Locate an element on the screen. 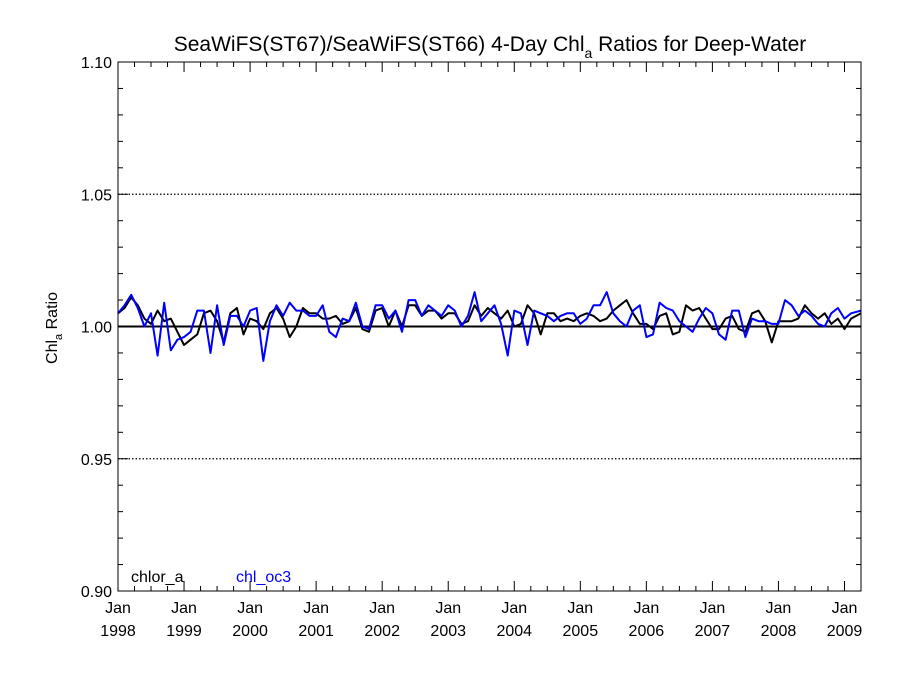 This screenshot has height=675, width=900. x-tick-year-6: 2004 is located at coordinates (514, 631).